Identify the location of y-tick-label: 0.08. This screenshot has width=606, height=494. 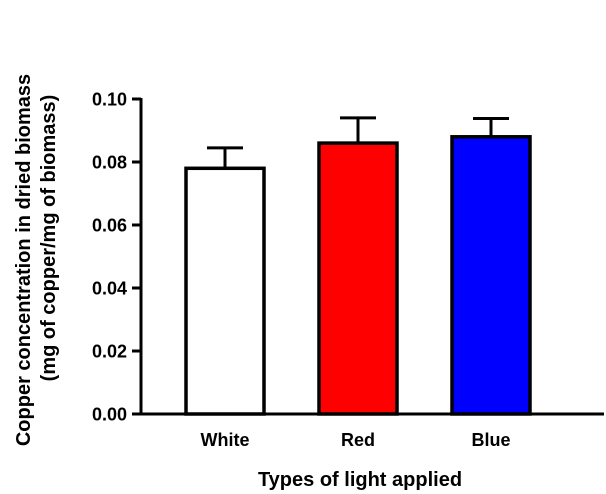
(109, 163).